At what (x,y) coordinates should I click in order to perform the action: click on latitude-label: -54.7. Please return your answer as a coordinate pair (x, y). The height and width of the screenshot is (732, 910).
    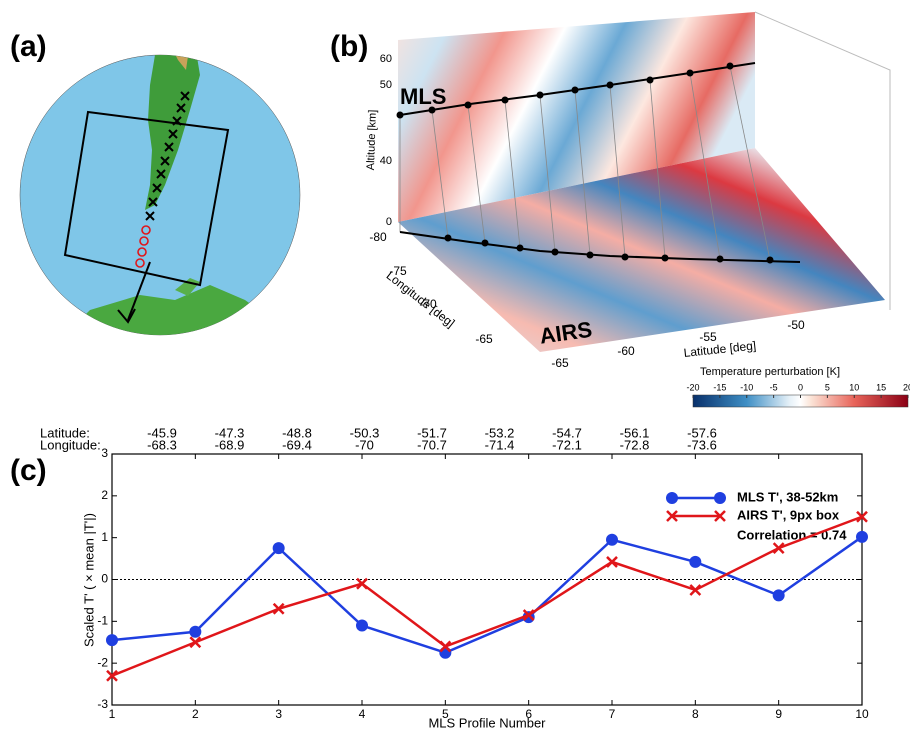
    Looking at the image, I should click on (567, 432).